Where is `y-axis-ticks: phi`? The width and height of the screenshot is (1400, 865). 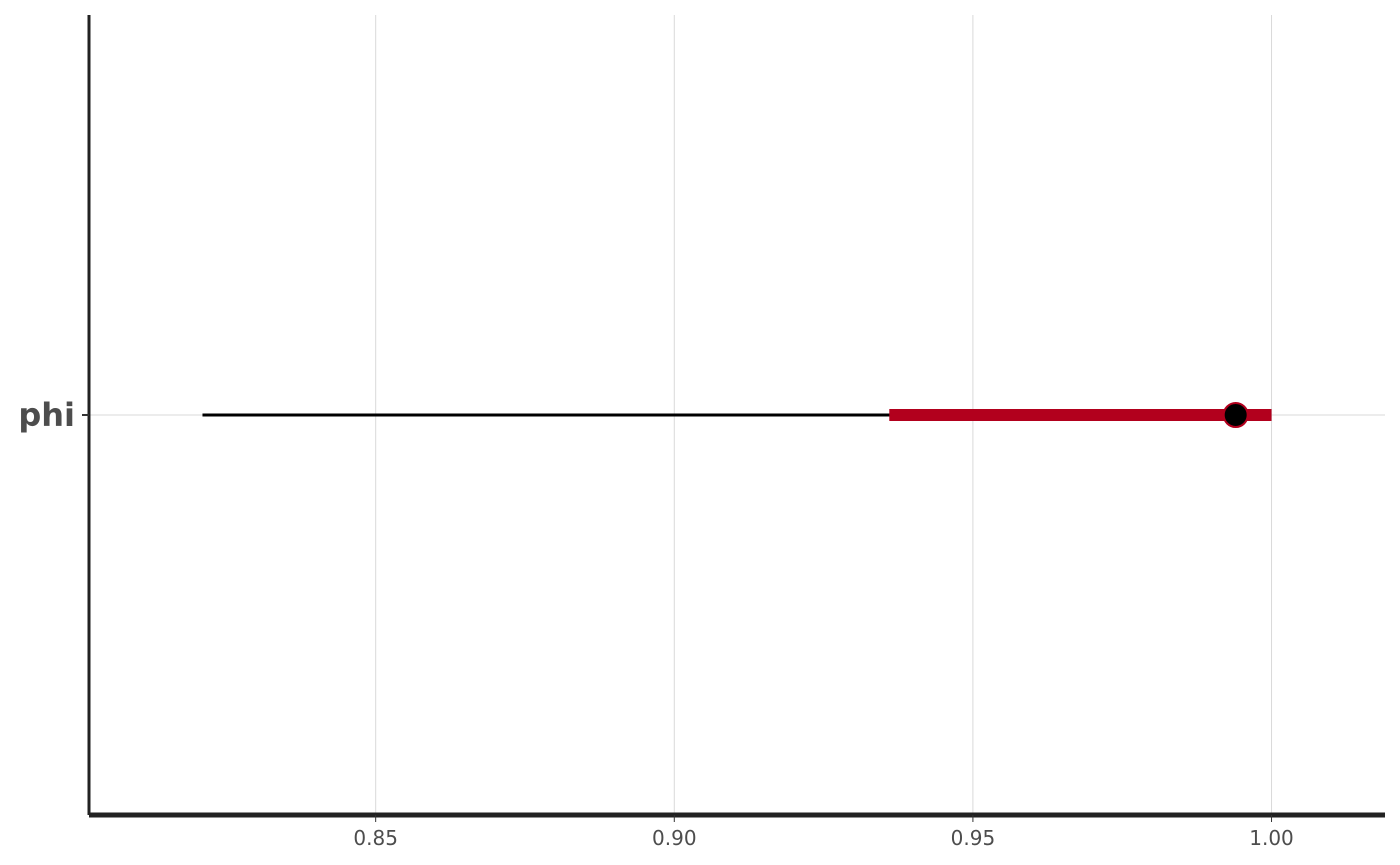 y-axis-ticks: phi is located at coordinates (53, 415).